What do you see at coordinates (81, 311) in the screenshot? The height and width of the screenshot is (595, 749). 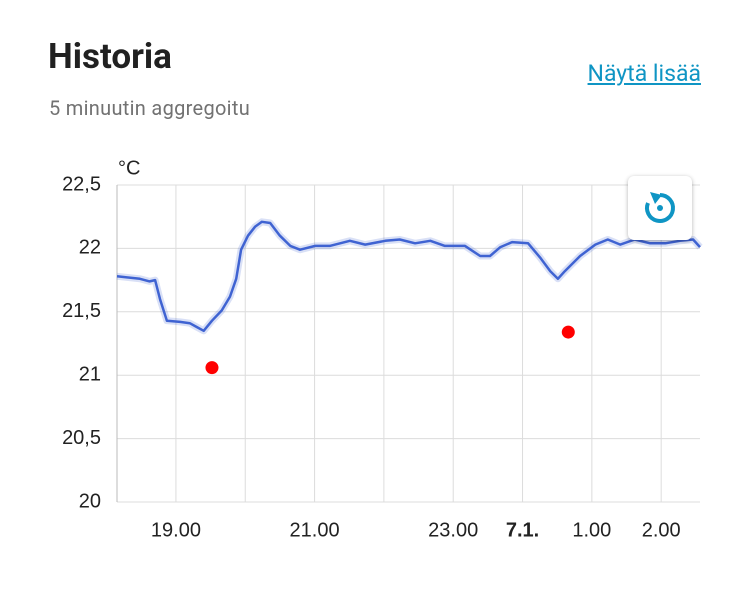 I see `y-tick-label: 21,5` at bounding box center [81, 311].